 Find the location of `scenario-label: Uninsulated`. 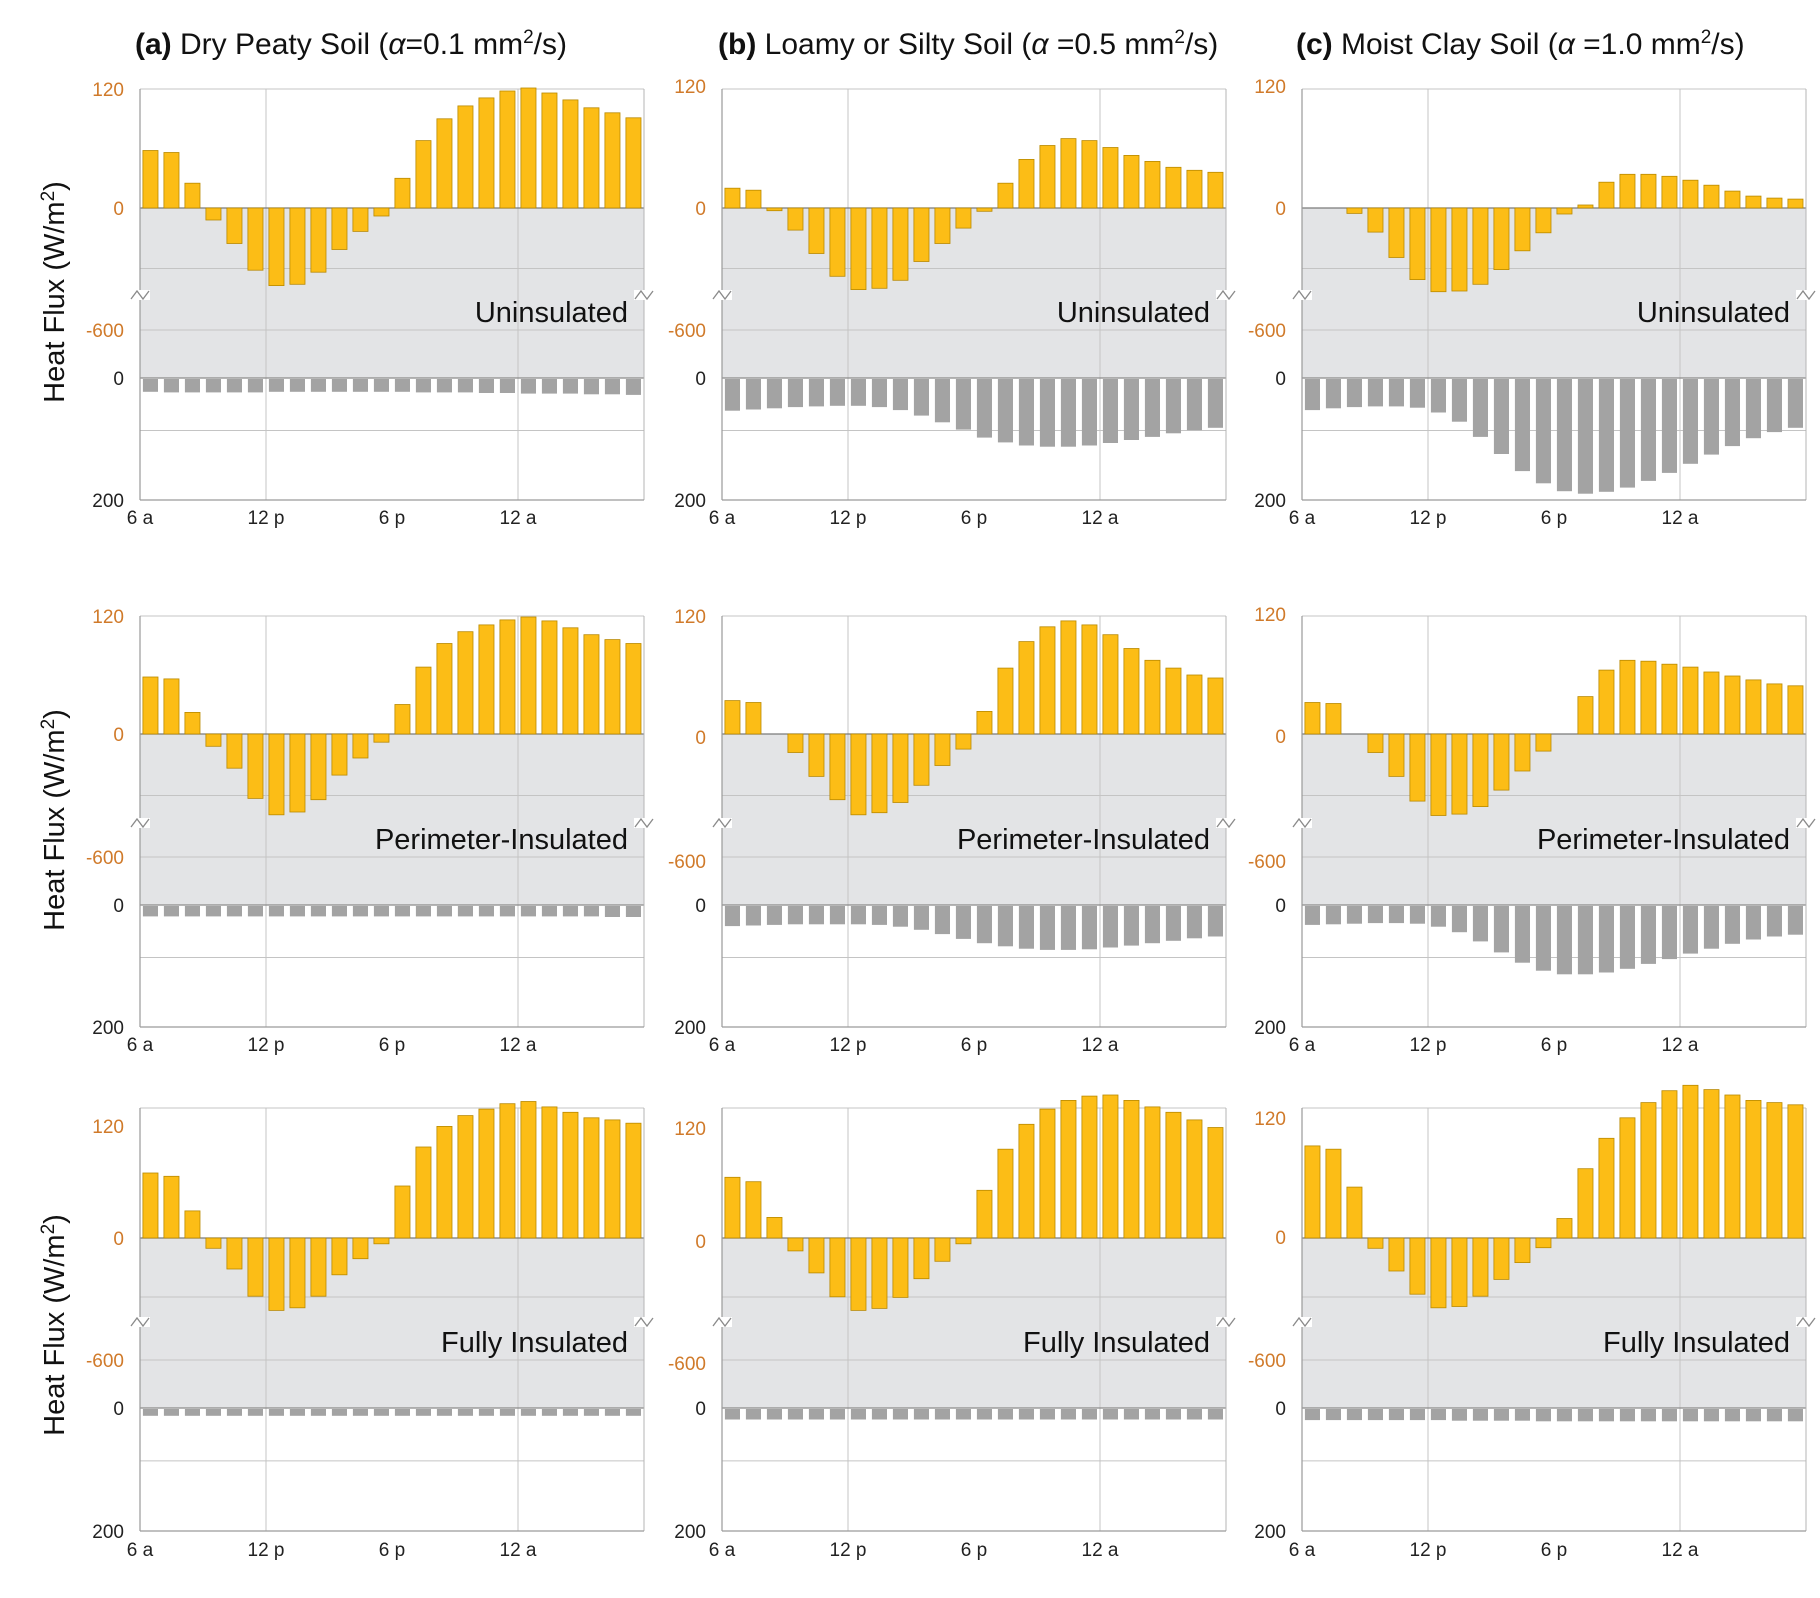

scenario-label: Uninsulated is located at coordinates (1713, 313).